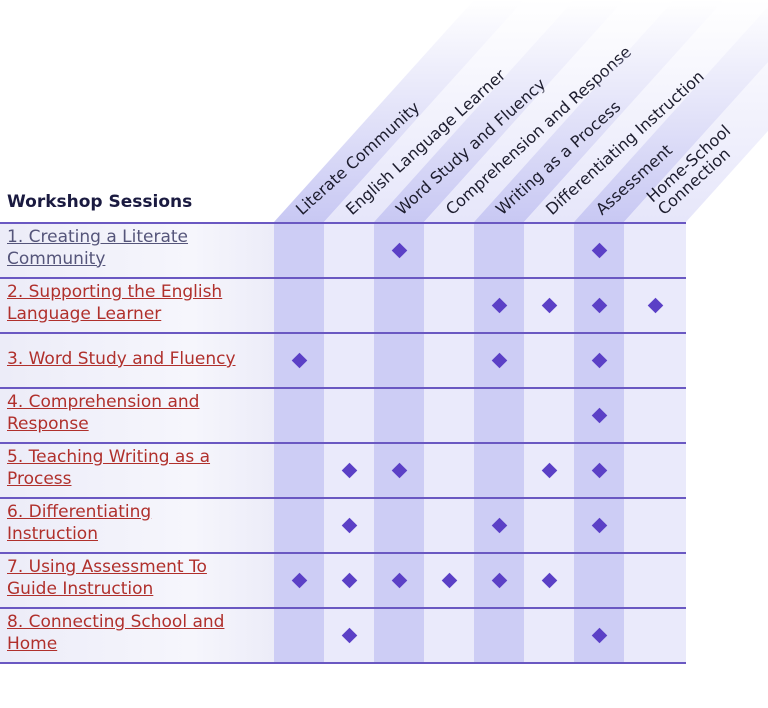 The height and width of the screenshot is (708, 768). I want to click on table-row: 1. Creating a Literate Community, so click(137, 250).